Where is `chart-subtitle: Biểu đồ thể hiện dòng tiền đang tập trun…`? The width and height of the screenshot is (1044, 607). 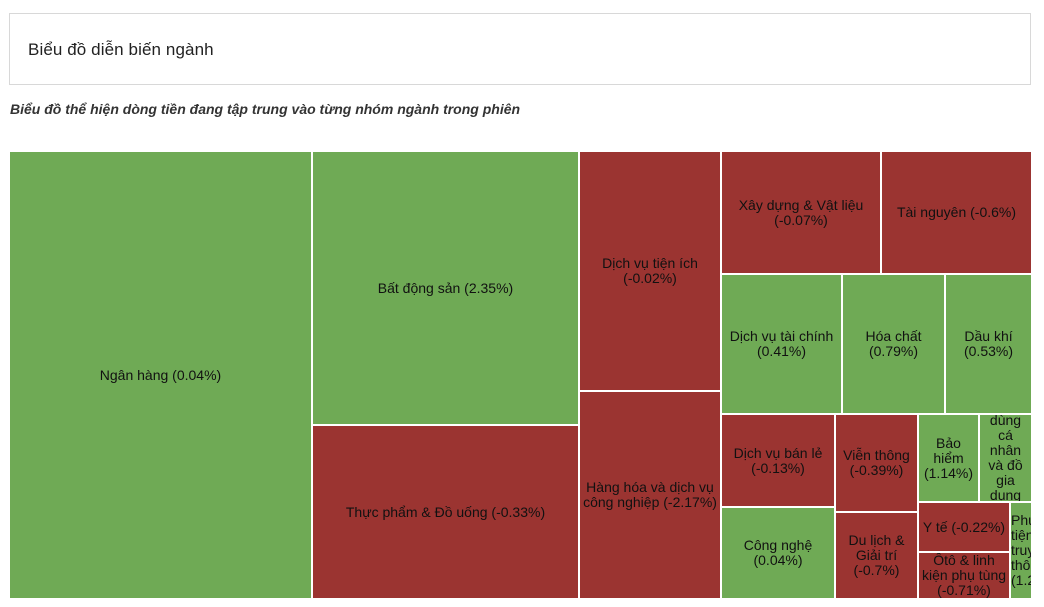
chart-subtitle: Biểu đồ thể hiện dòng tiền đang tập trun… is located at coordinates (265, 109).